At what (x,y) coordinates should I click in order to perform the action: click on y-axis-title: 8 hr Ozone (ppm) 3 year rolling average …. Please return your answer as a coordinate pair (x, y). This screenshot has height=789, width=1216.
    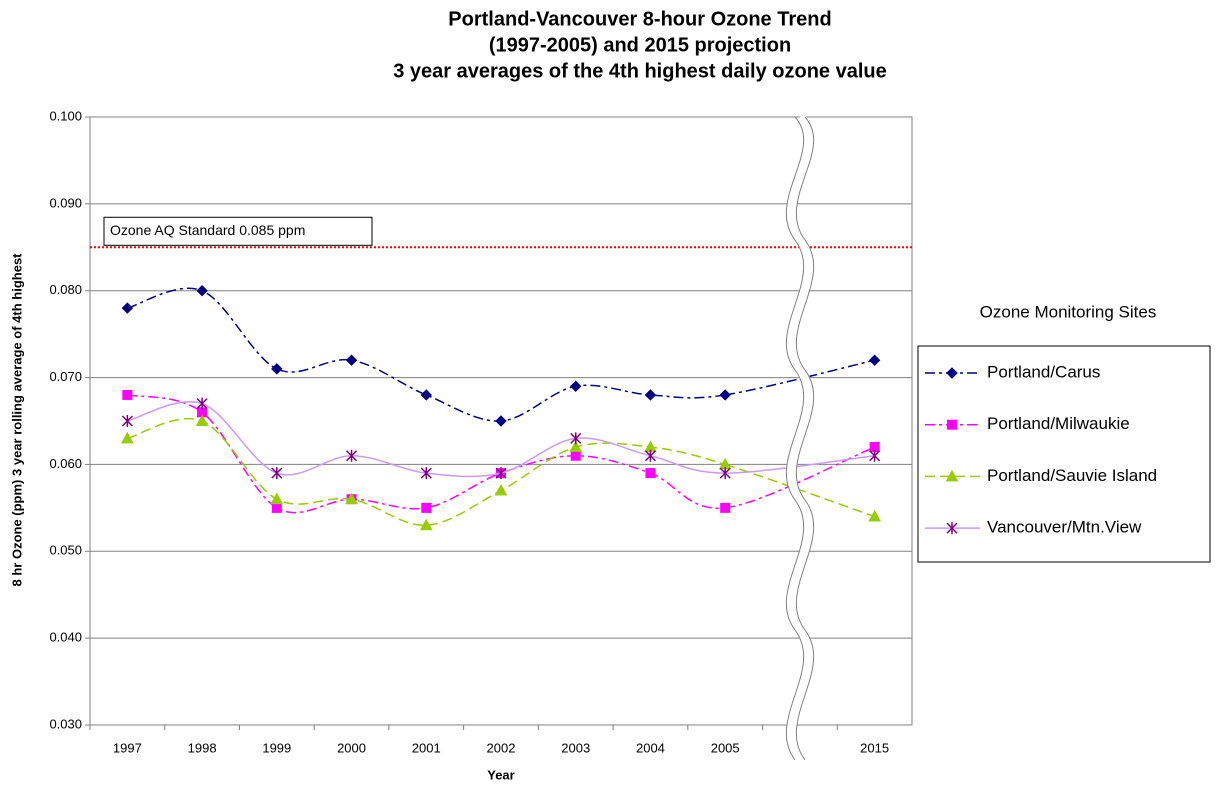
    Looking at the image, I should click on (16, 420).